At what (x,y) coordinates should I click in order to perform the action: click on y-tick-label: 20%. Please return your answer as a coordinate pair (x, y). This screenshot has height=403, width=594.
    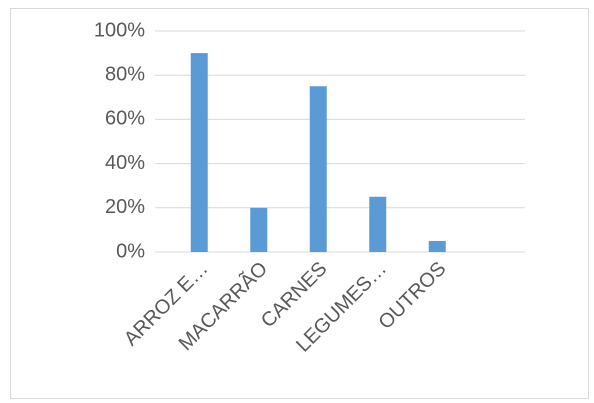
    Looking at the image, I should click on (125, 207).